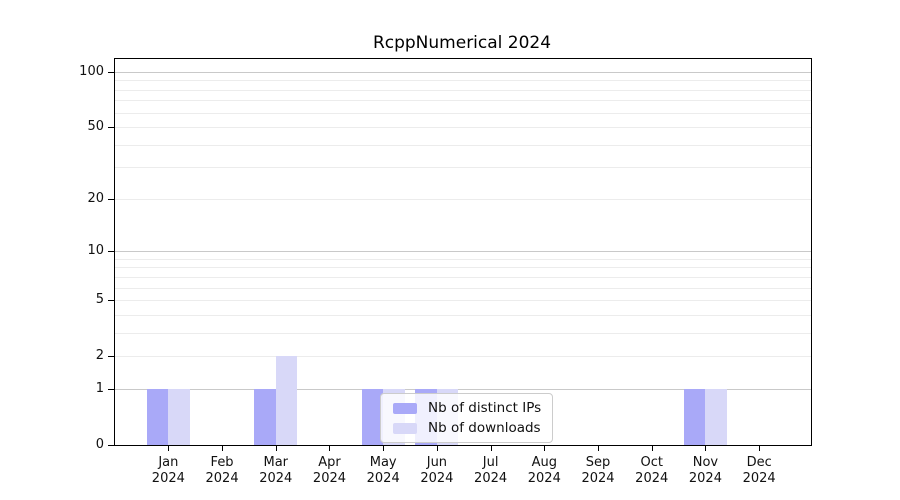 This screenshot has width=900, height=500. I want to click on x-tick-month: Mar, so click(276, 462).